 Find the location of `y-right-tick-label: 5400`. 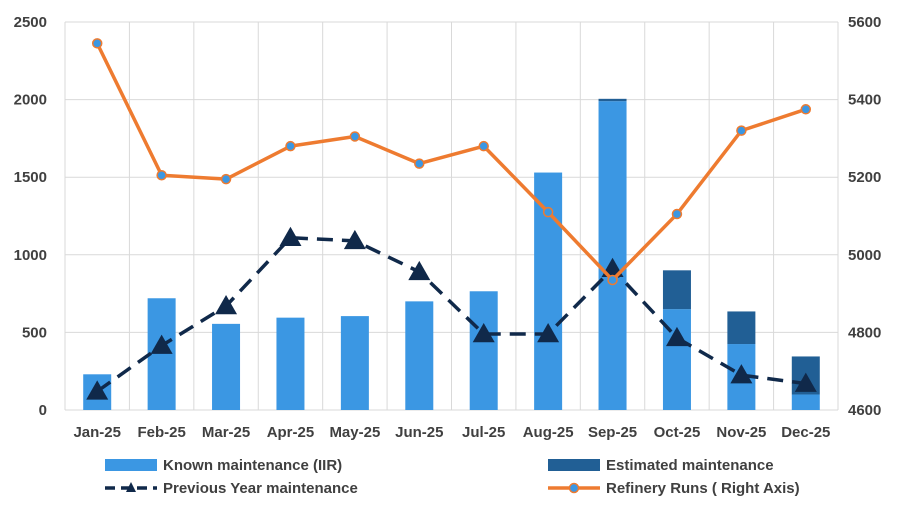

y-right-tick-label: 5400 is located at coordinates (864, 100).